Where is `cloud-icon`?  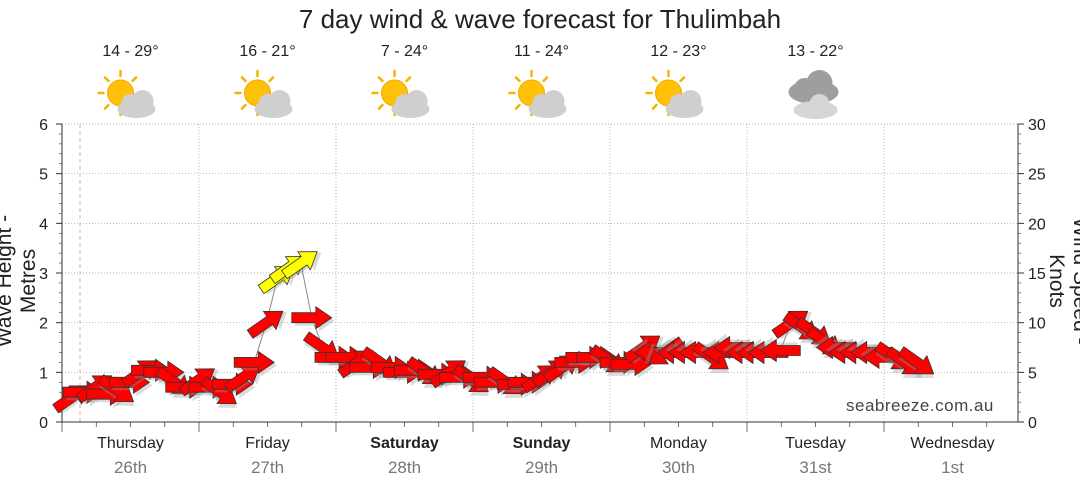 cloud-icon is located at coordinates (813, 94).